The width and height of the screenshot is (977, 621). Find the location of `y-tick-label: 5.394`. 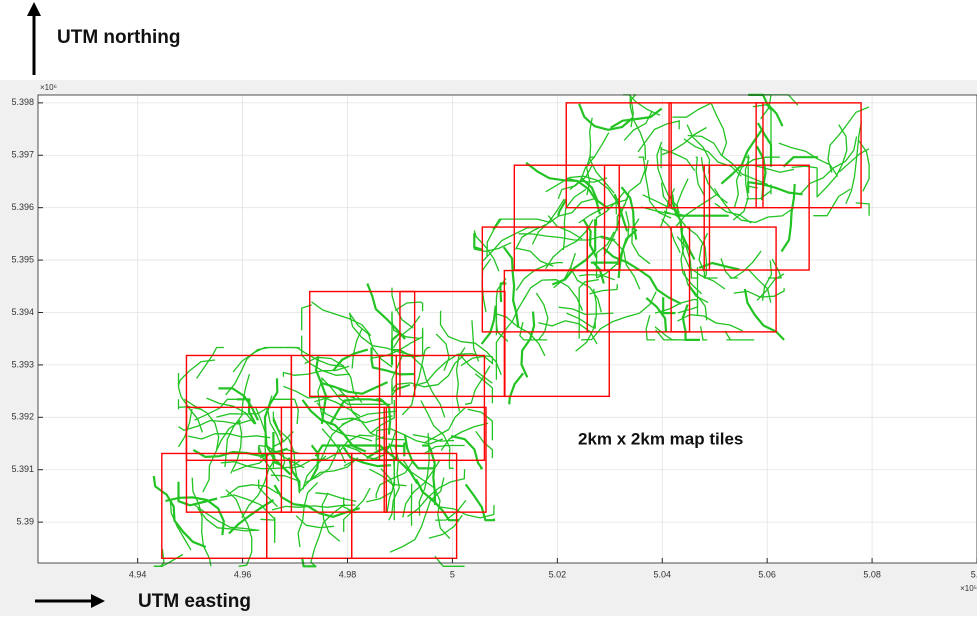

y-tick-label: 5.394 is located at coordinates (22, 312).